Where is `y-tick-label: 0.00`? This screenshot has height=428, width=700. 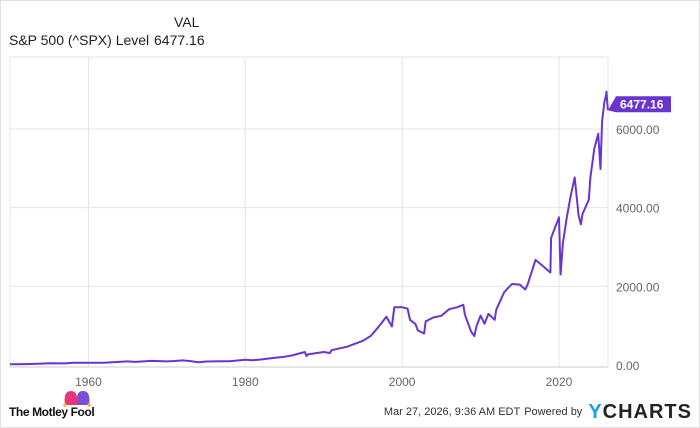
y-tick-label: 0.00 is located at coordinates (628, 366).